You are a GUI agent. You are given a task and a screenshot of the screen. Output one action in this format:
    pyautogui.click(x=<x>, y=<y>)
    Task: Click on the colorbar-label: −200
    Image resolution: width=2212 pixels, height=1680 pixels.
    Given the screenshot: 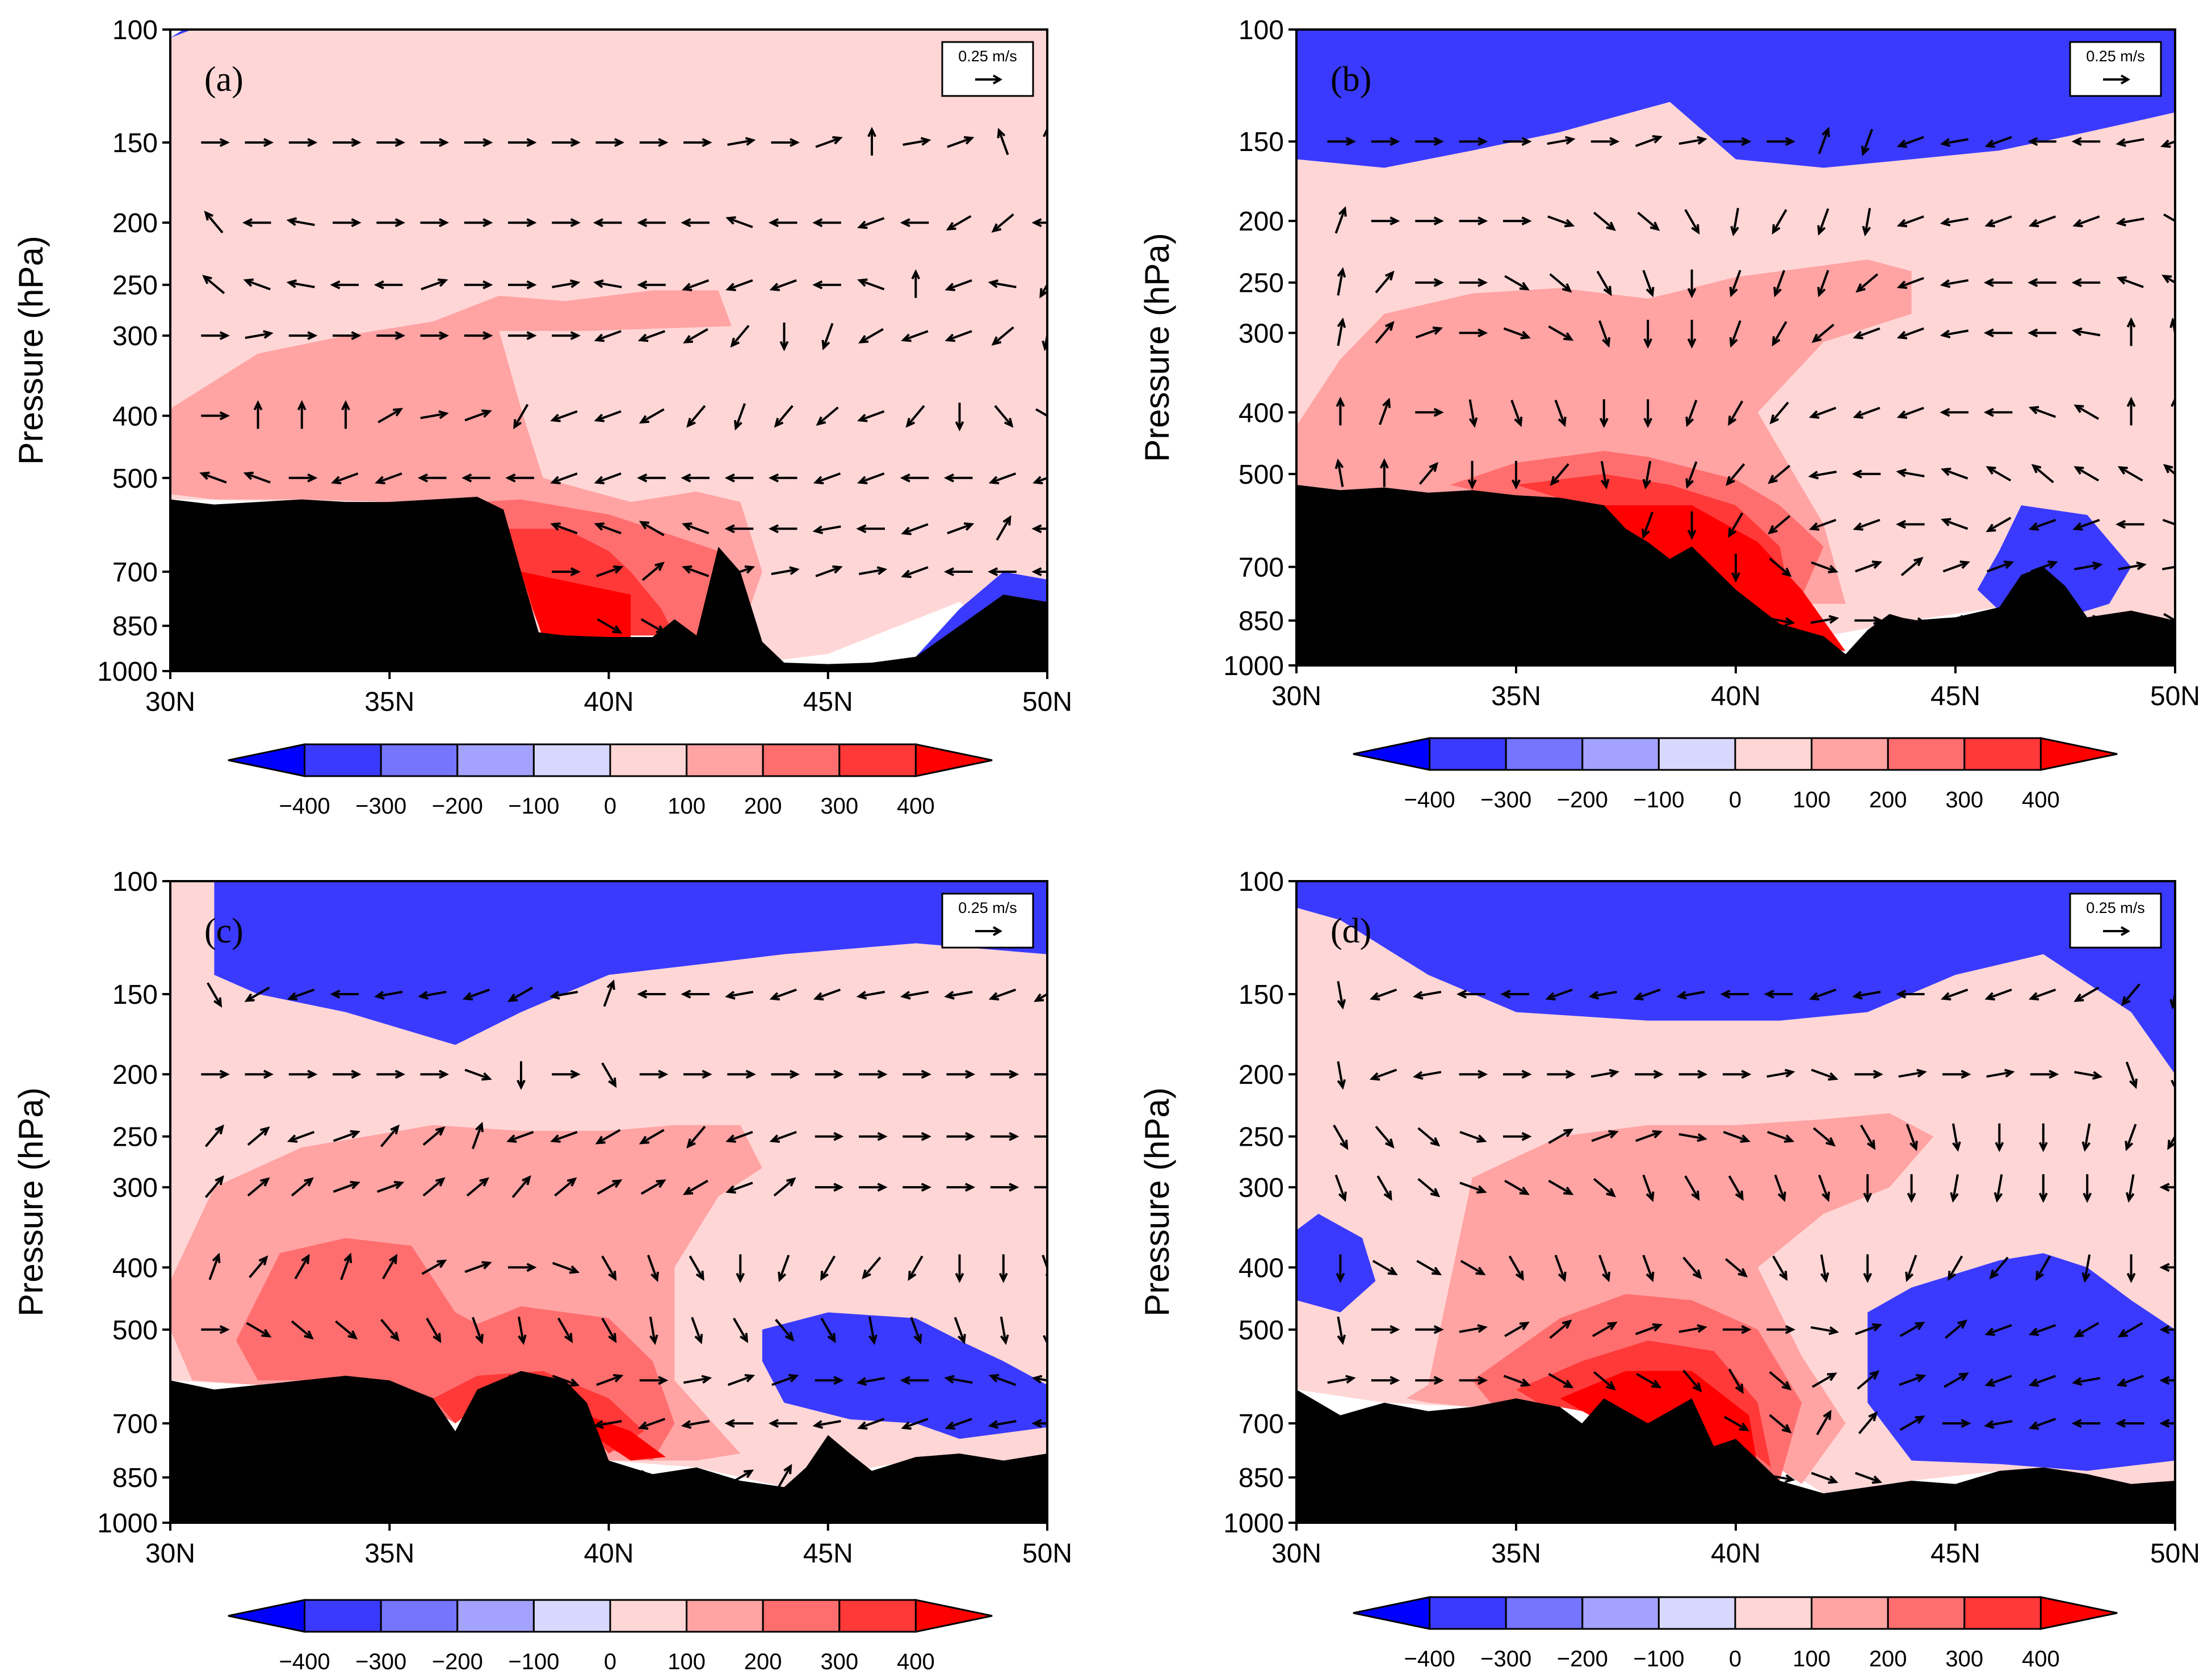 What is the action you would take?
    pyautogui.click(x=1582, y=800)
    